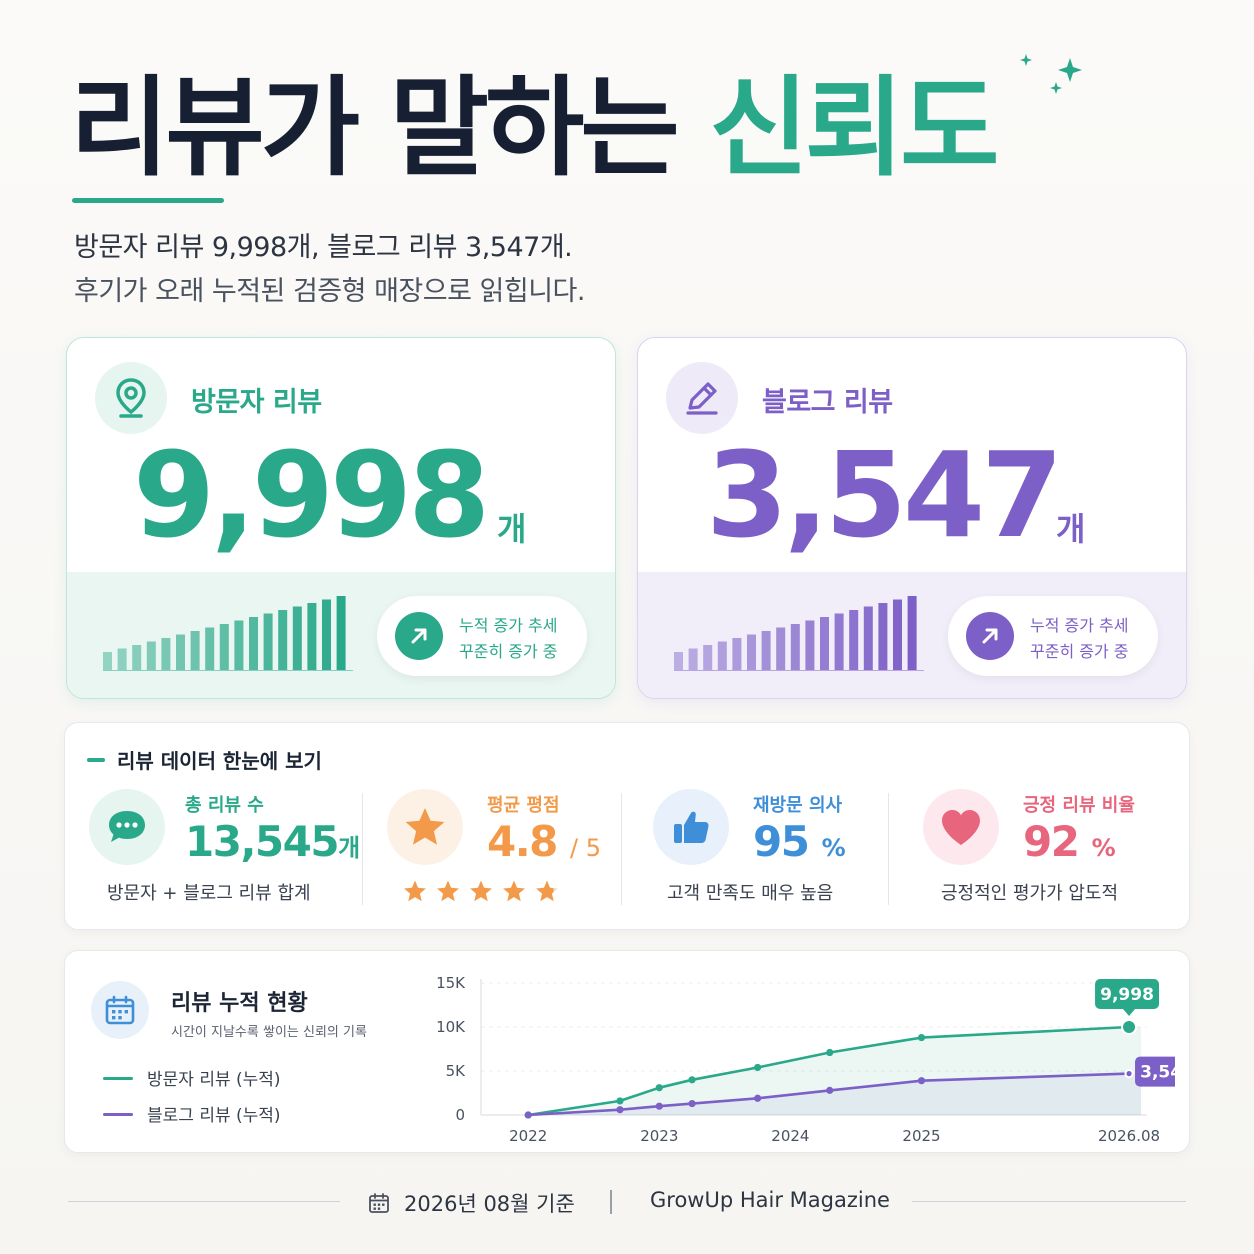 This screenshot has width=1254, height=1254. Describe the element at coordinates (1071, 529) in the screenshot. I see `blog-review-unit: 개` at that location.